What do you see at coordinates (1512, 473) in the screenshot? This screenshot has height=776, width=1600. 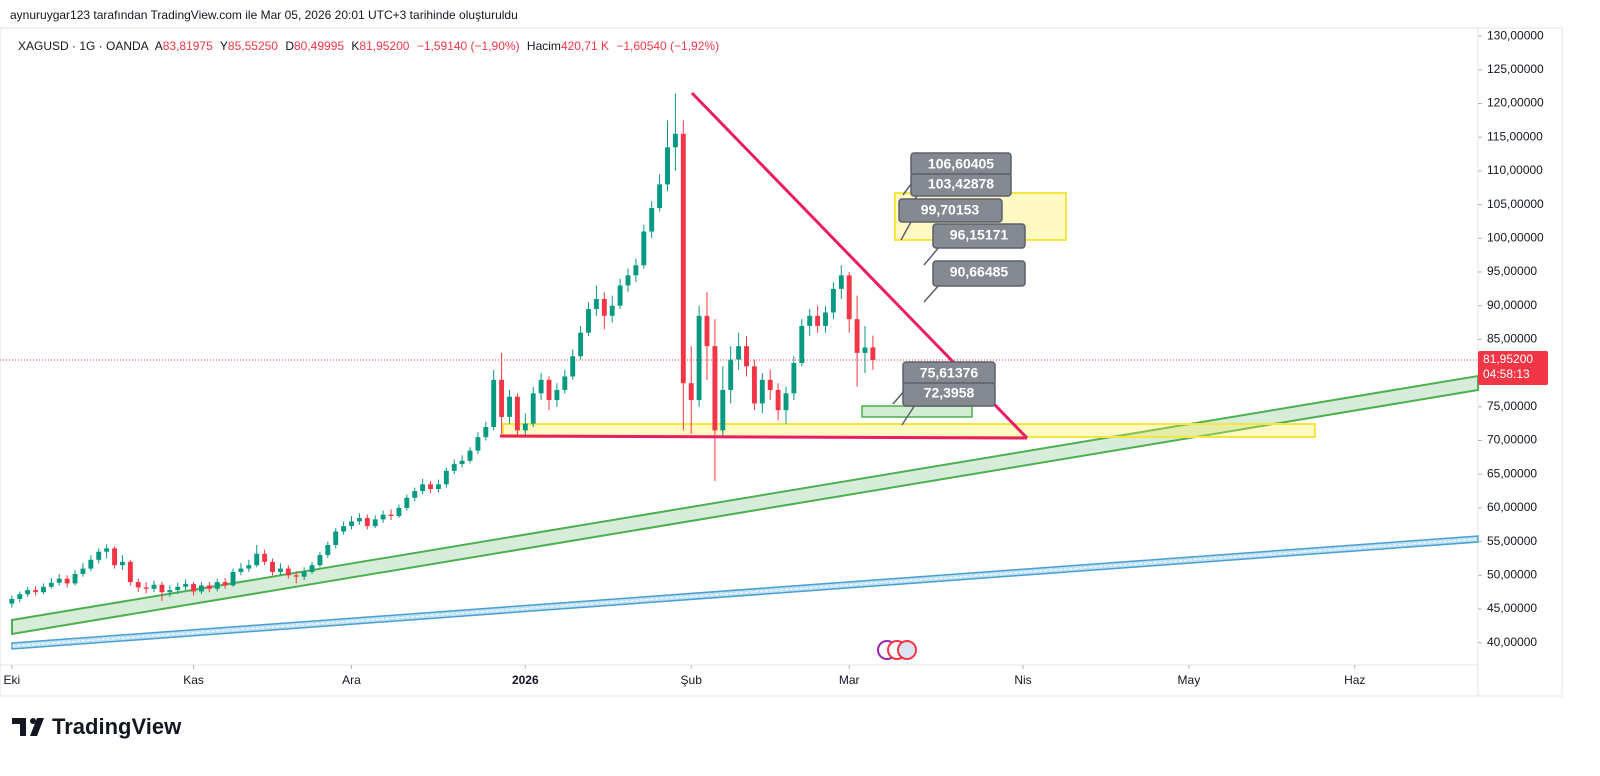 I see `y-tick-label: 65,00000` at bounding box center [1512, 473].